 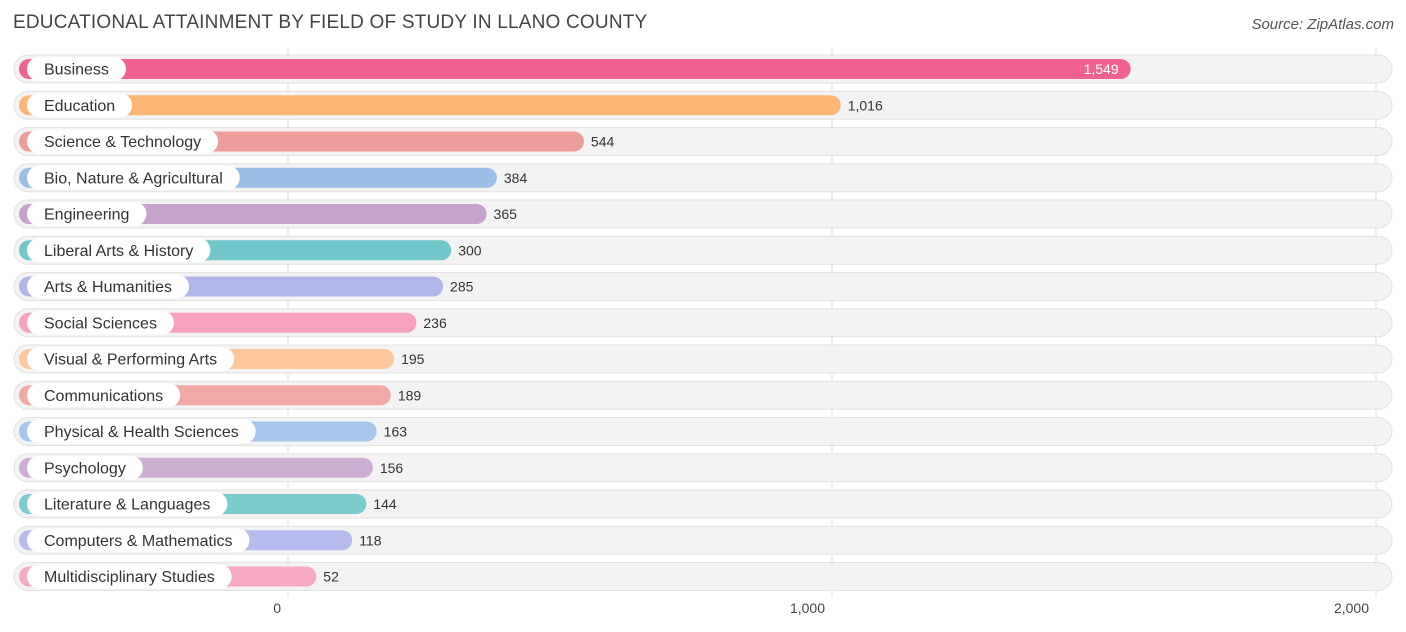 What do you see at coordinates (1351, 608) in the screenshot?
I see `tick-label: 2,000` at bounding box center [1351, 608].